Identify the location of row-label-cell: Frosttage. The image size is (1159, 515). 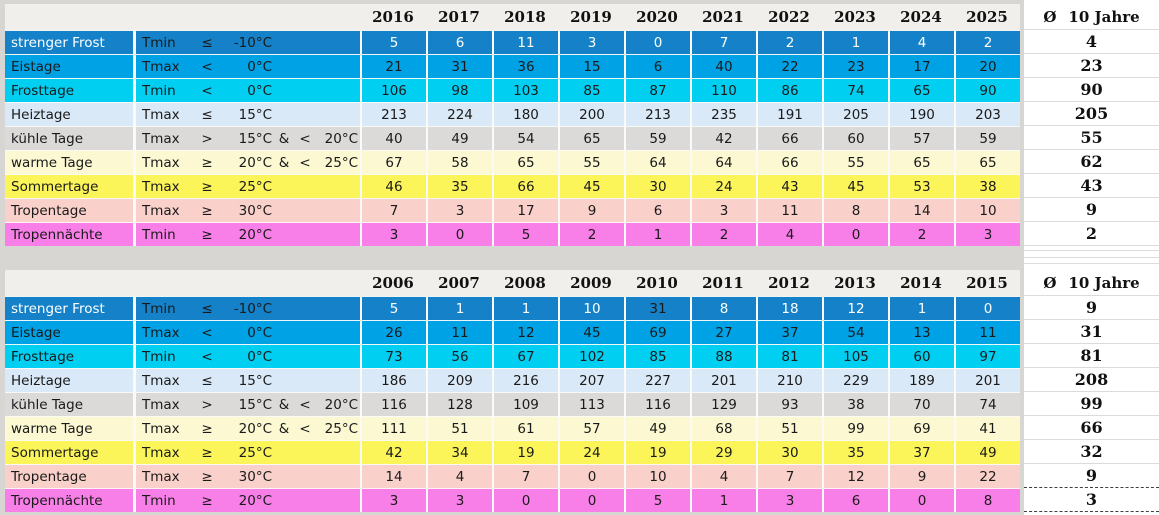
(69, 90).